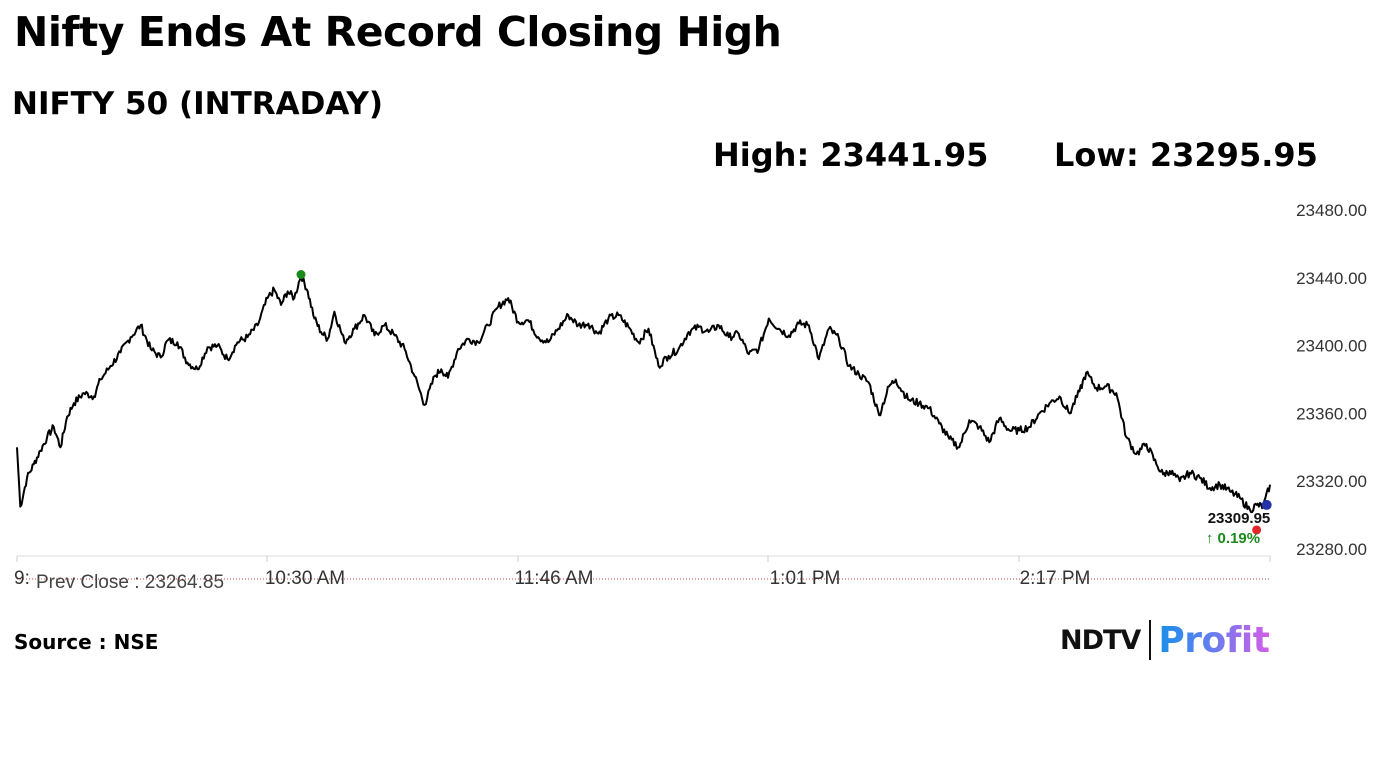 This screenshot has height=777, width=1382. I want to click on y-tick-label: 23400.00, so click(1331, 346).